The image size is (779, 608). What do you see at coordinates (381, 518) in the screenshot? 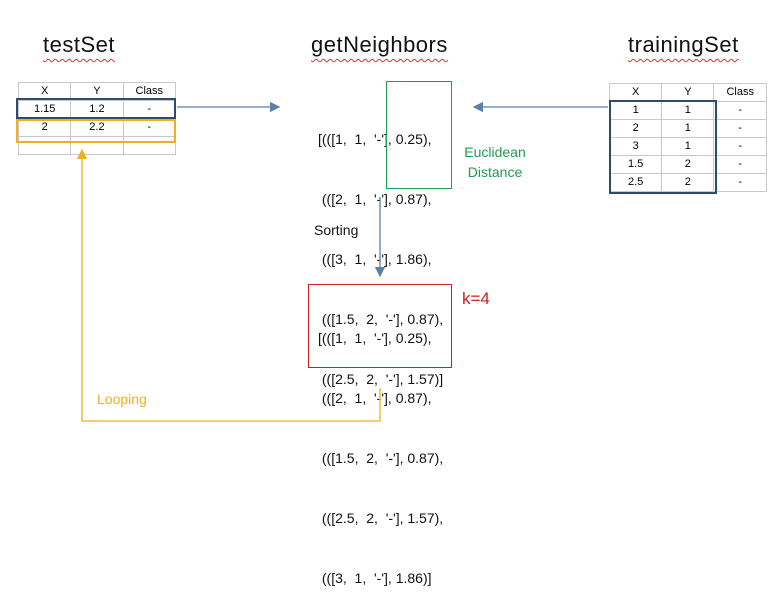
I see `sorted-line: (([2.5, 2, '-'], 1.57),` at bounding box center [381, 518].